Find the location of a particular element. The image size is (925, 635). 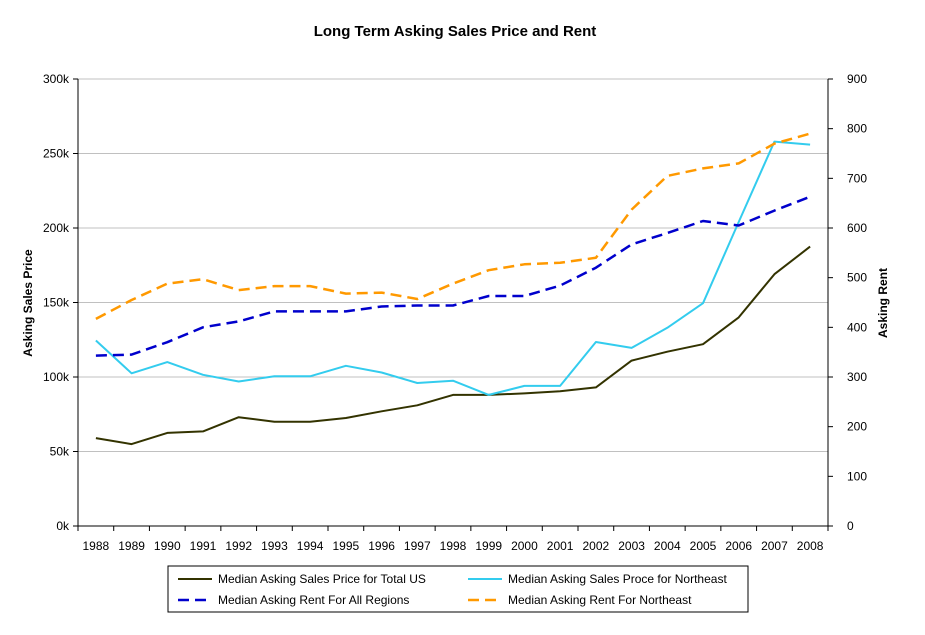

x-tick-label: 2001 is located at coordinates (560, 546).